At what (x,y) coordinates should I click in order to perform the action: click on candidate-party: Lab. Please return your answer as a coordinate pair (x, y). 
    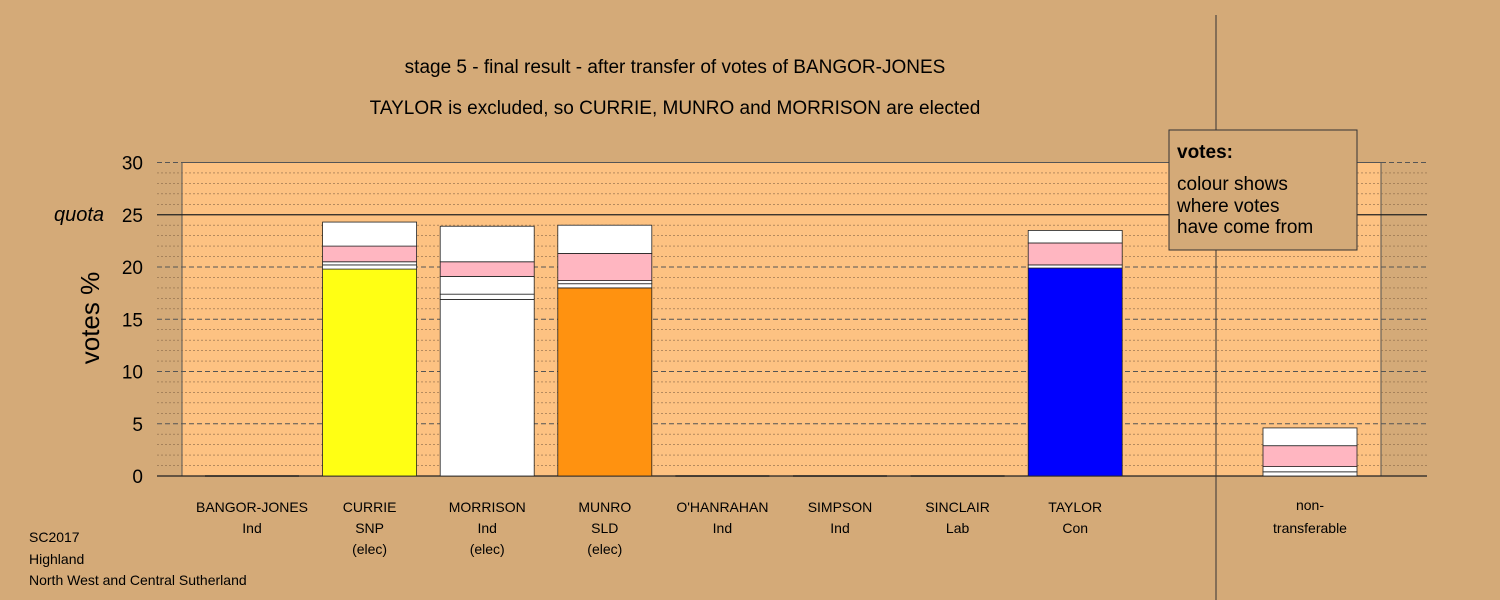
    Looking at the image, I should click on (958, 528).